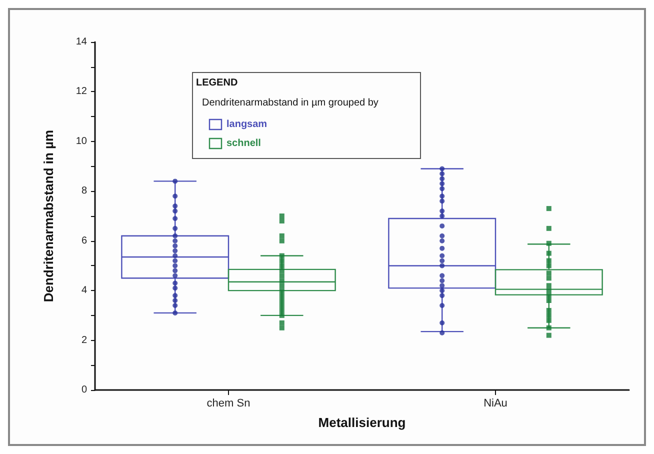  What do you see at coordinates (362, 422) in the screenshot?
I see `x-axis-title: Metallisierung` at bounding box center [362, 422].